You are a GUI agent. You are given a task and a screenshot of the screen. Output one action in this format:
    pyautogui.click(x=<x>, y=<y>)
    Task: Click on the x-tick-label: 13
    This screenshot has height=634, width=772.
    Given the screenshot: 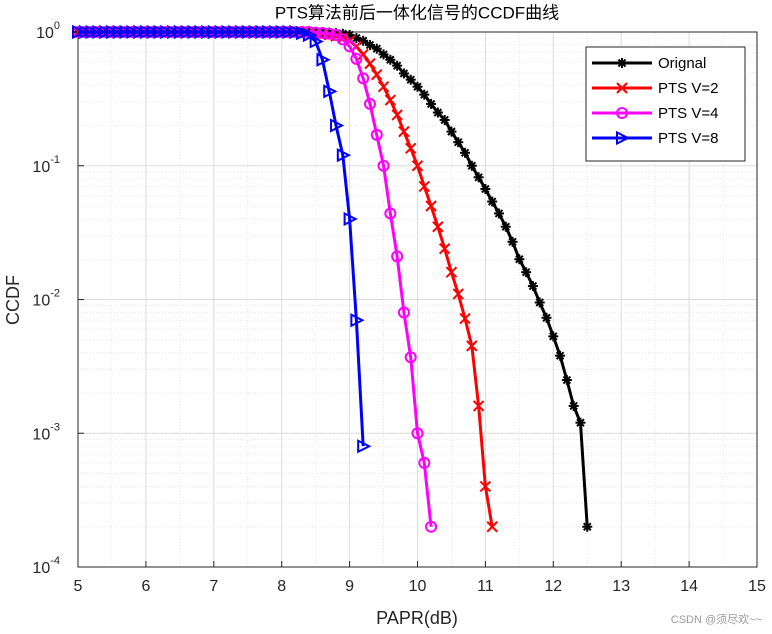 What is the action you would take?
    pyautogui.click(x=621, y=586)
    